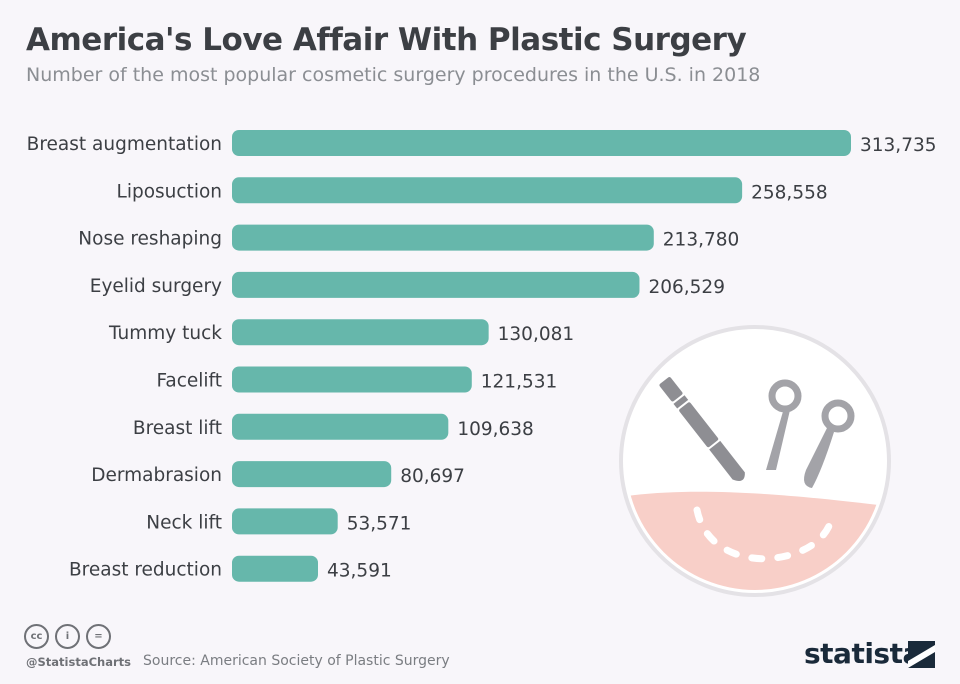 This screenshot has width=960, height=684. I want to click on category-label: Breast augmentation, so click(124, 144).